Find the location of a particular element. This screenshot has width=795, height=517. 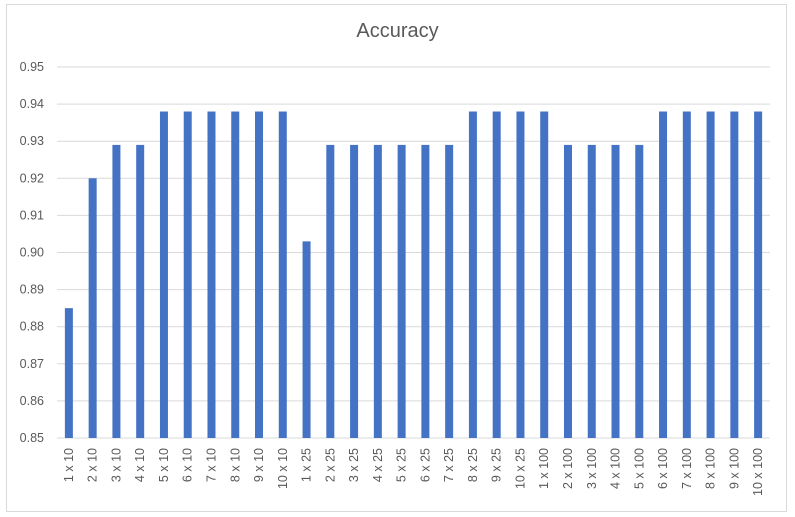

x-tick-label: 3 x 100 is located at coordinates (592, 468).